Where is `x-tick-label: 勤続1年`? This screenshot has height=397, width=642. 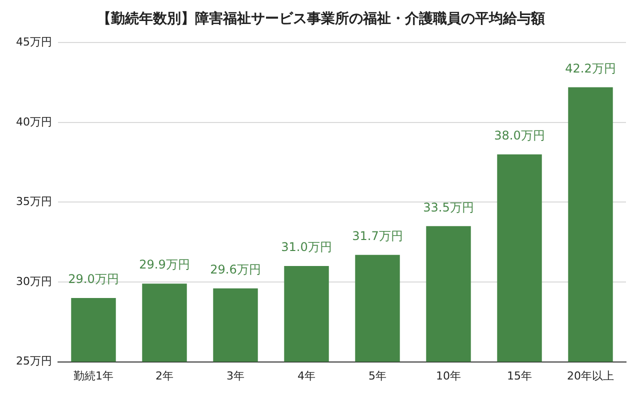 x-tick-label: 勤続1年 is located at coordinates (93, 375).